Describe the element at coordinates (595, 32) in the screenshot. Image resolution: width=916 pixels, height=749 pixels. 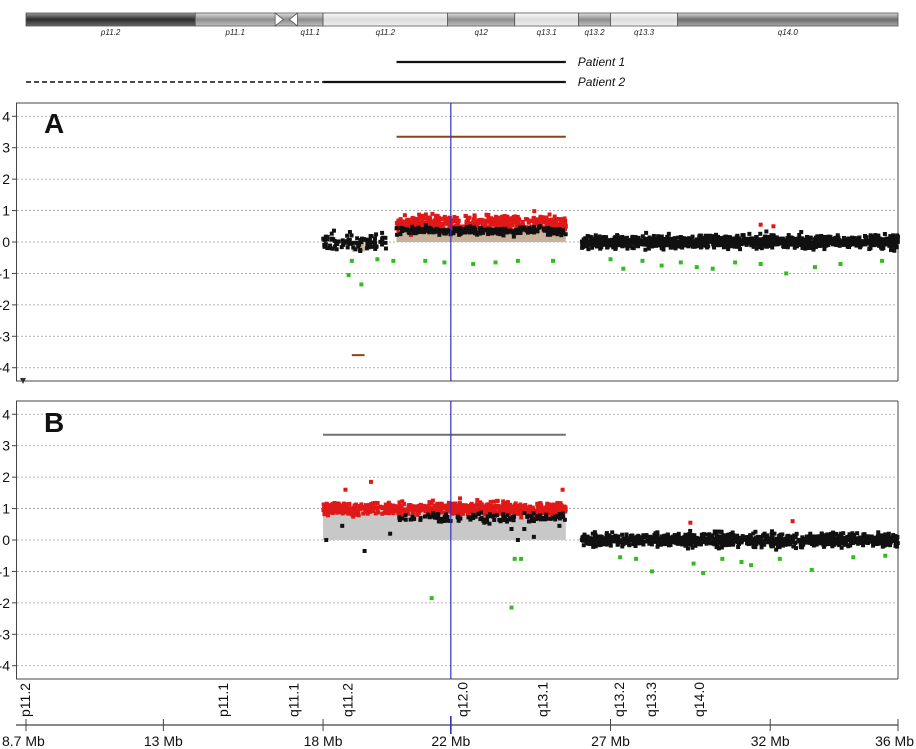
I see `ideogram-band-label: q13.2` at that location.